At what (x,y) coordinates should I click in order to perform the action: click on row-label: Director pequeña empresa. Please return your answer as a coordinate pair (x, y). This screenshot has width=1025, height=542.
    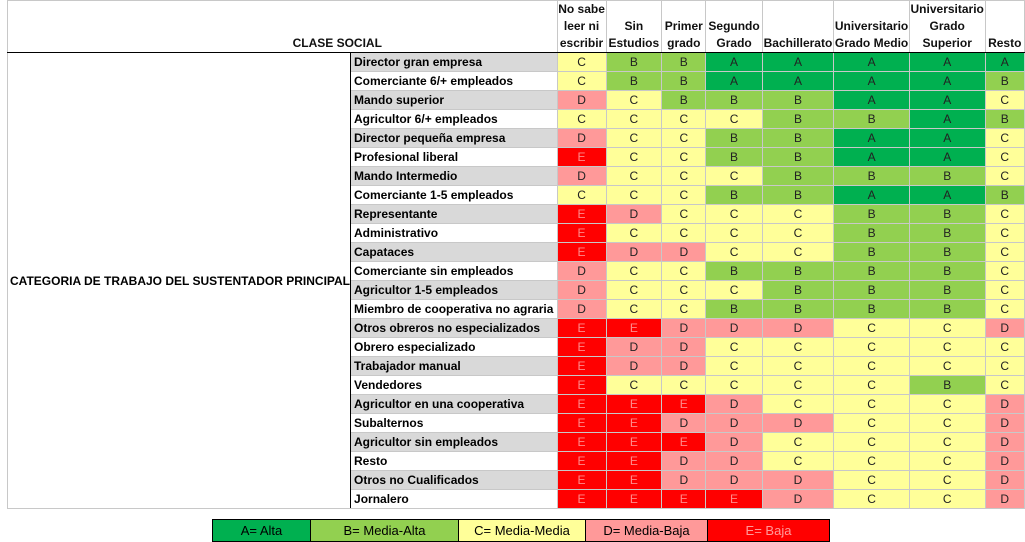
    Looking at the image, I should click on (454, 138).